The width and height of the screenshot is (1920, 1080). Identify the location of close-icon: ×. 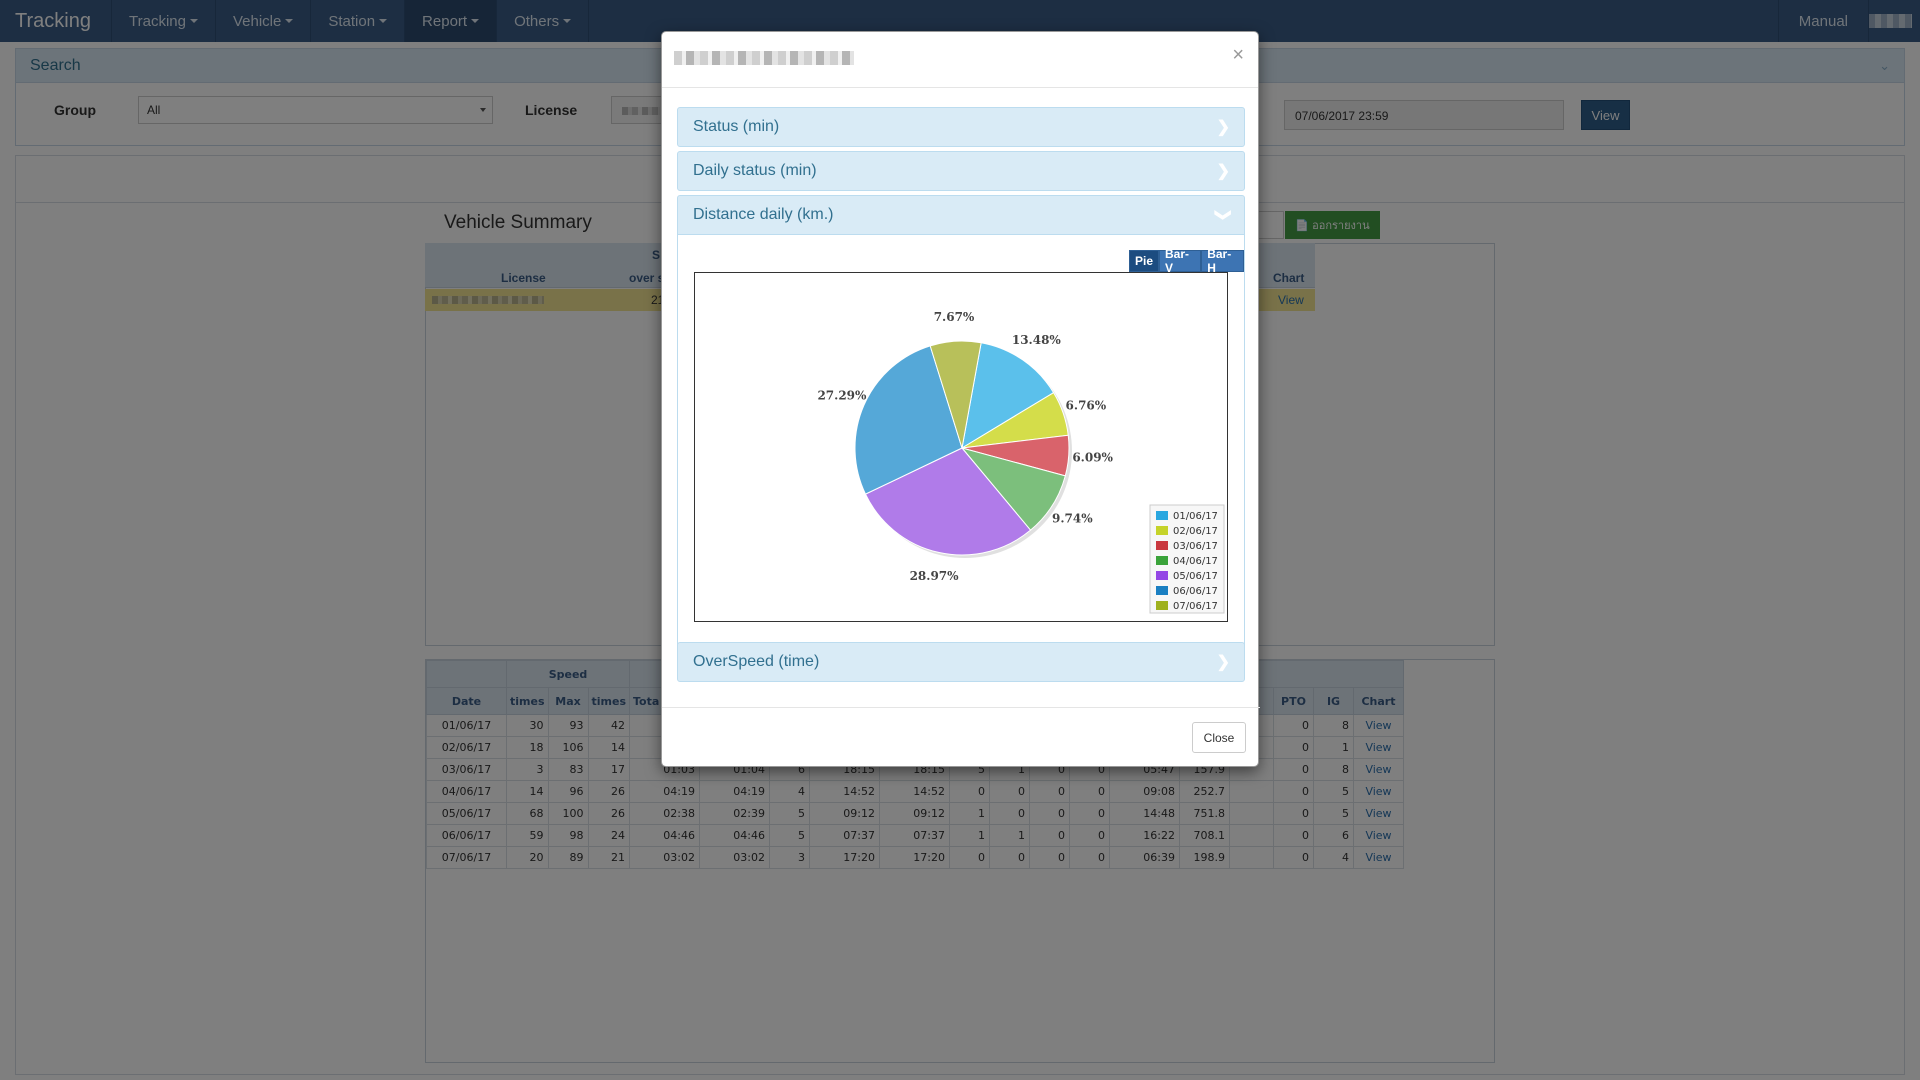
(1238, 55).